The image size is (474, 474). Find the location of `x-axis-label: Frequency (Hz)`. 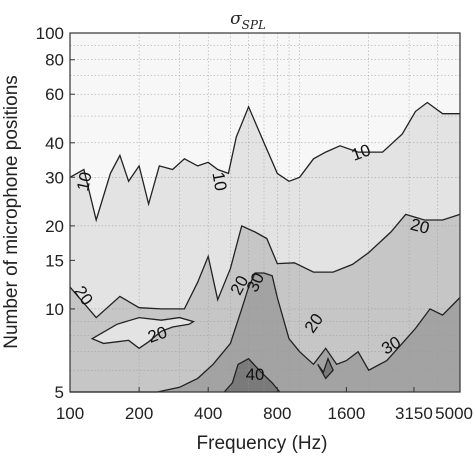

x-axis-label: Frequency (Hz) is located at coordinates (262, 443).